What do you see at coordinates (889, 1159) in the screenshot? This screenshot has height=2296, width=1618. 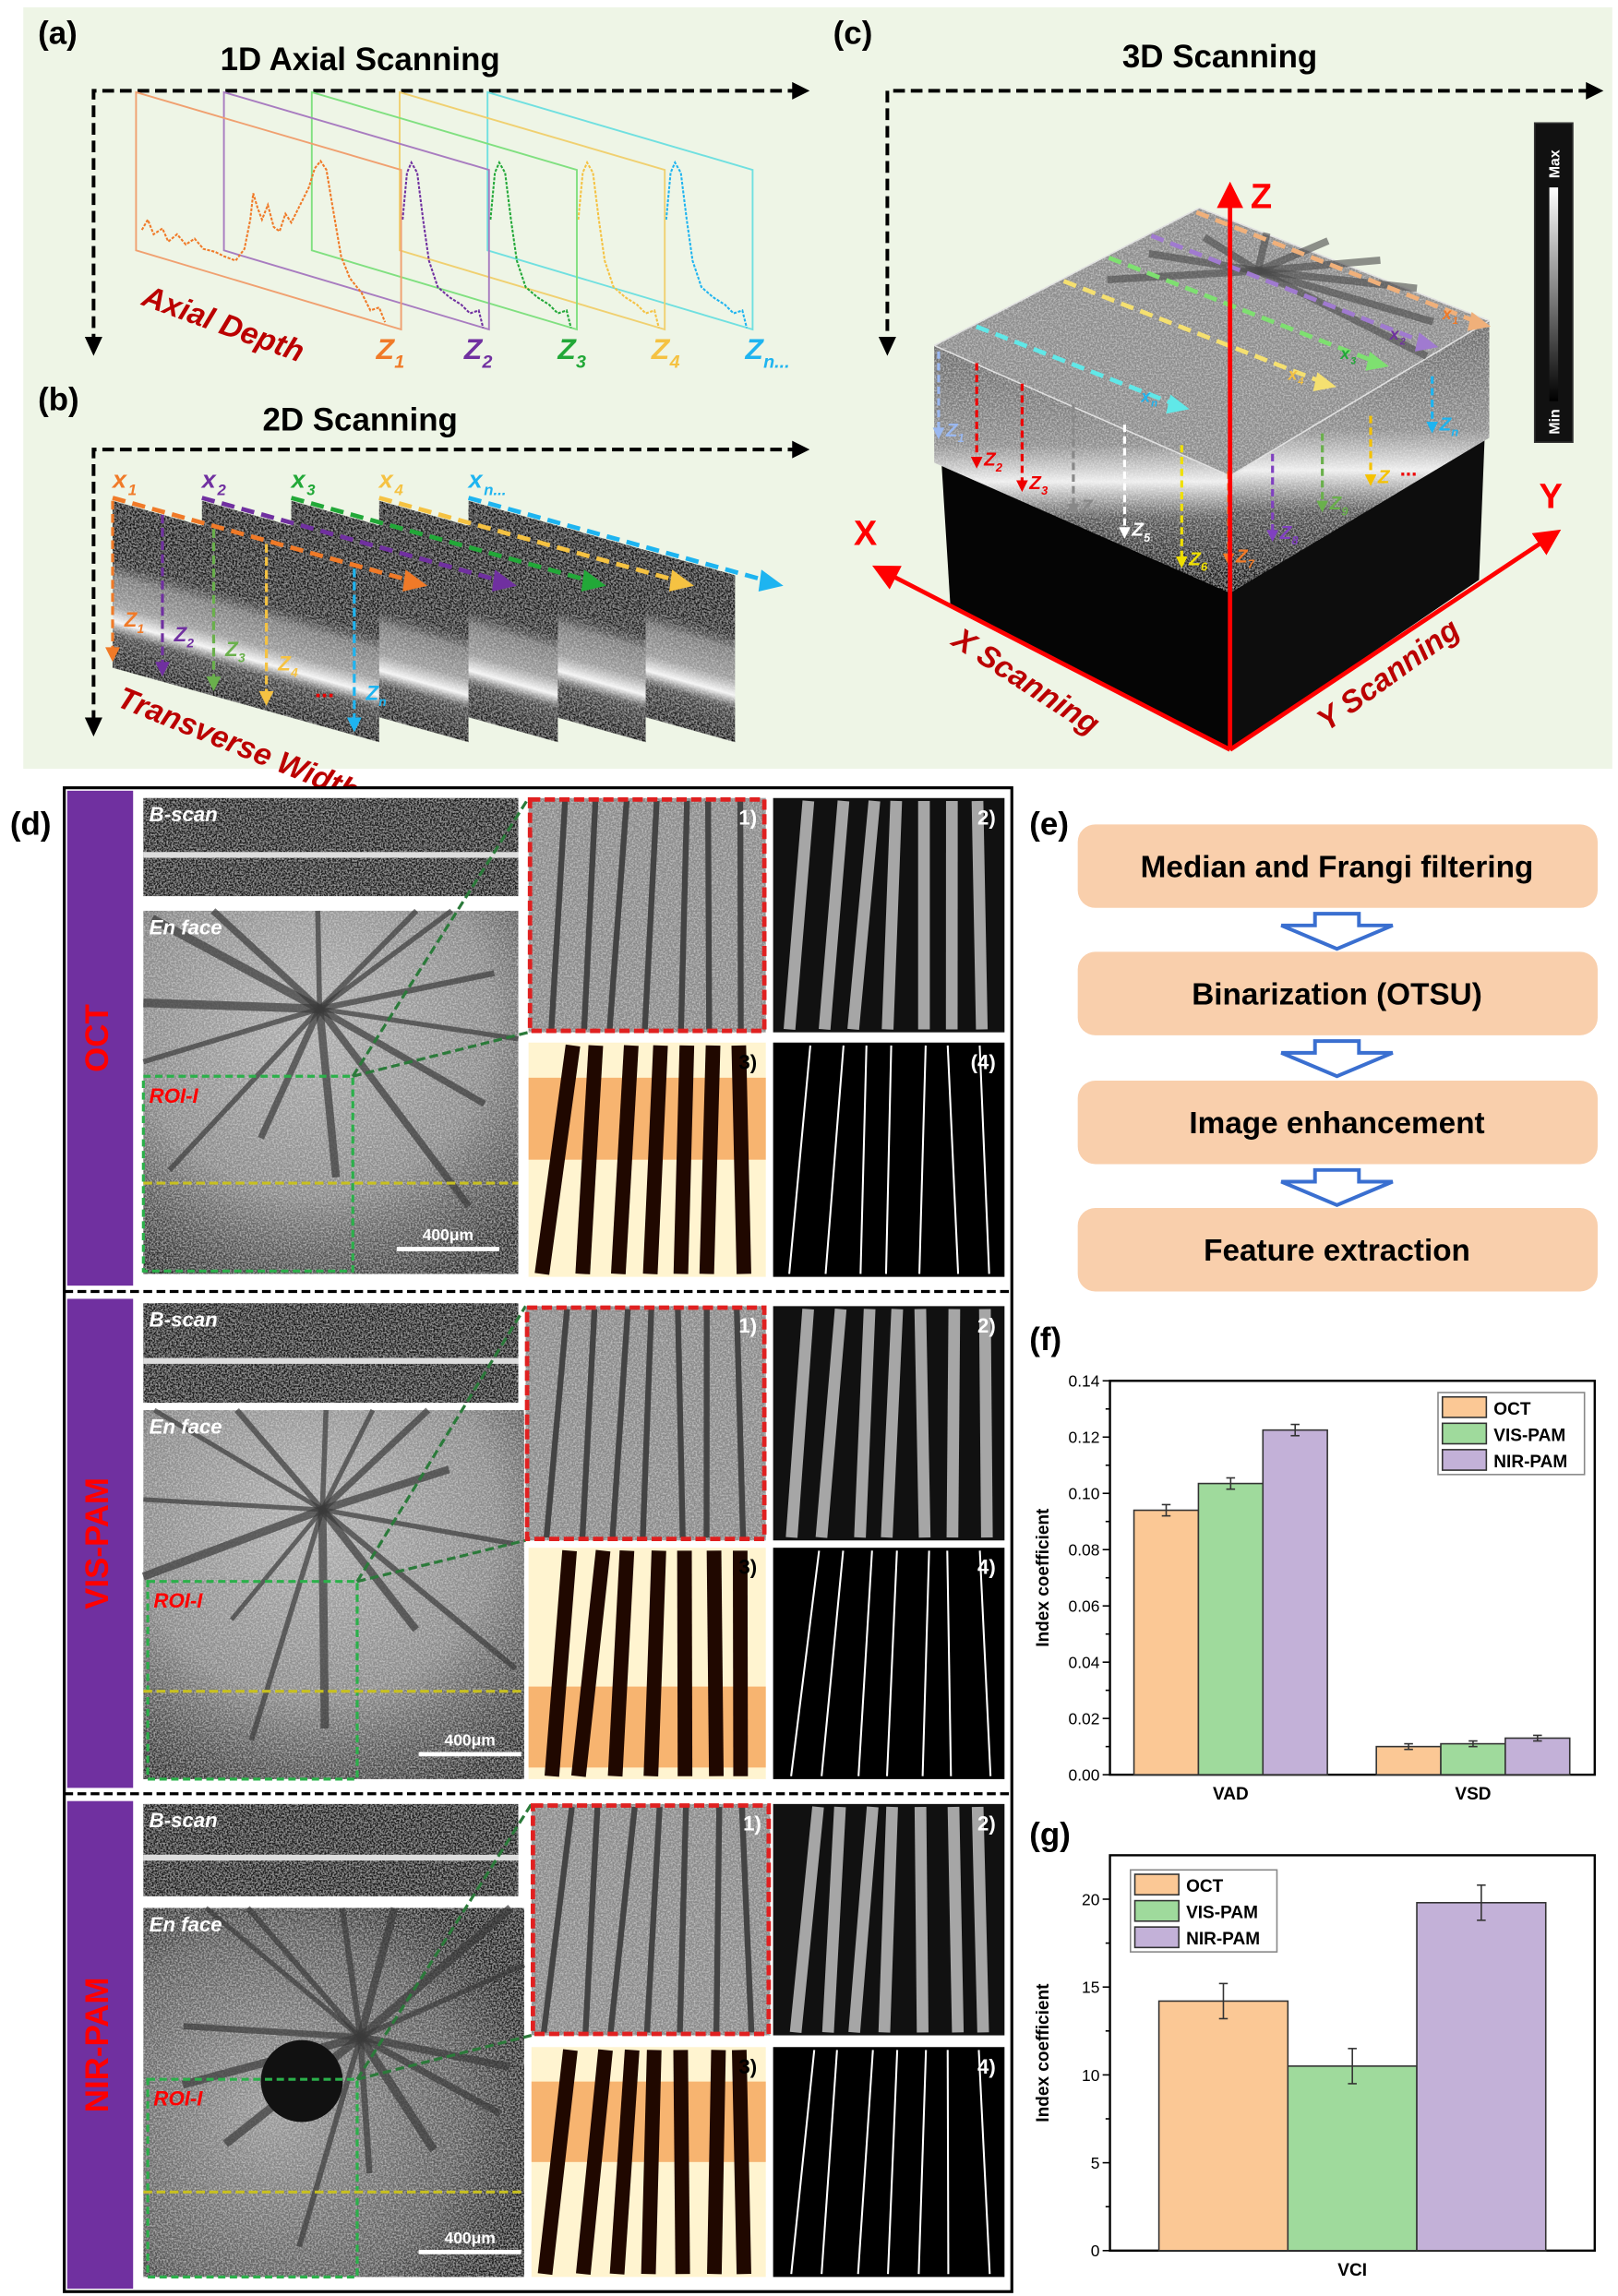 I see `roi-processing-step-4: (4)` at bounding box center [889, 1159].